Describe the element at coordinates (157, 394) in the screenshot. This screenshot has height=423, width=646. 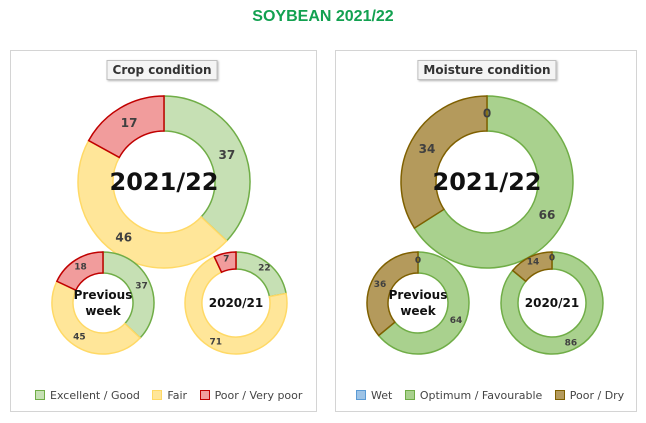
I see `fair-swatch` at that location.